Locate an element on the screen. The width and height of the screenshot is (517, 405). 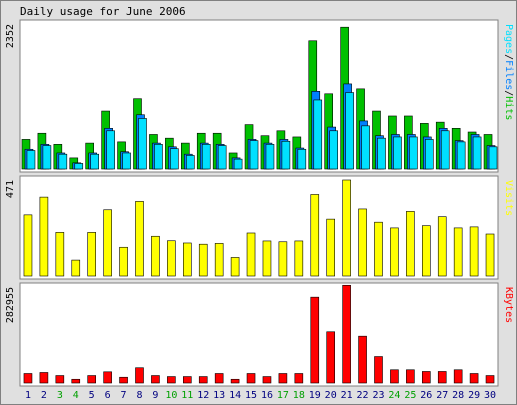
x-tick-label-day-18: 18 is located at coordinates (299, 395).